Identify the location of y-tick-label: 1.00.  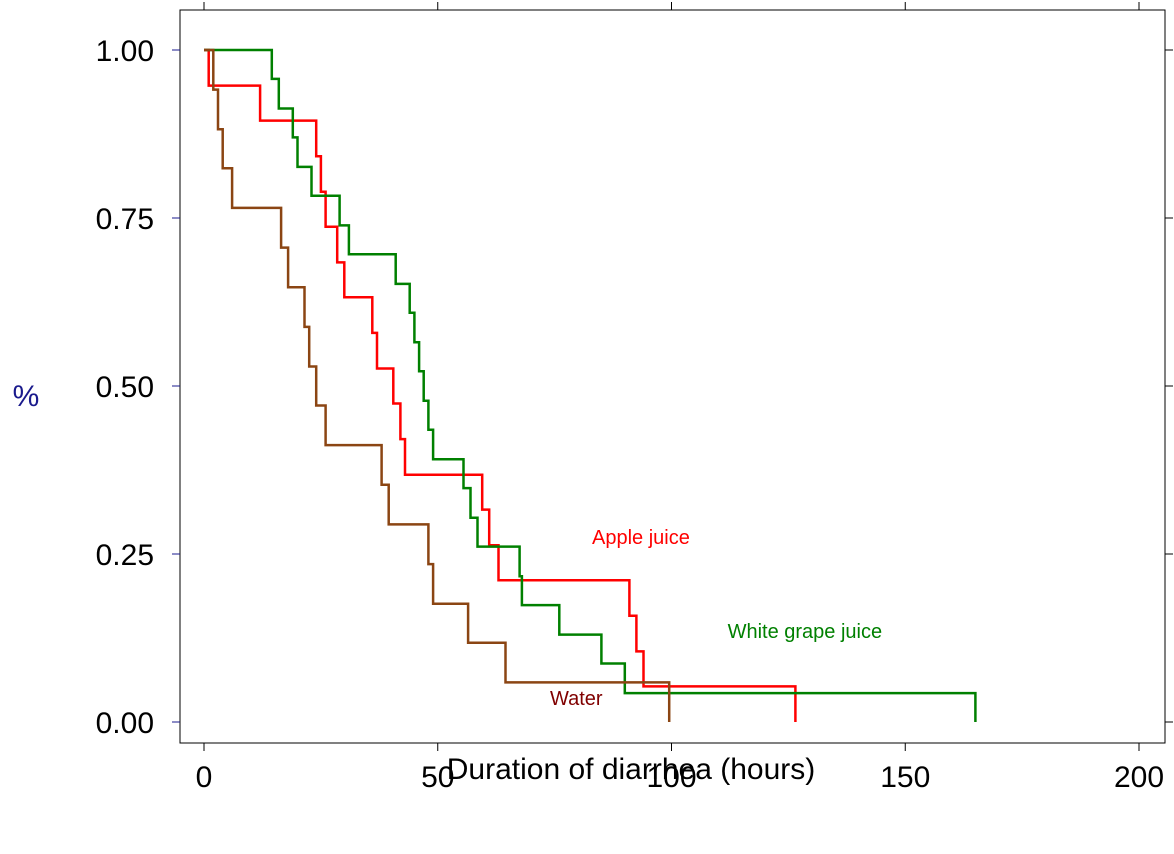
(125, 51).